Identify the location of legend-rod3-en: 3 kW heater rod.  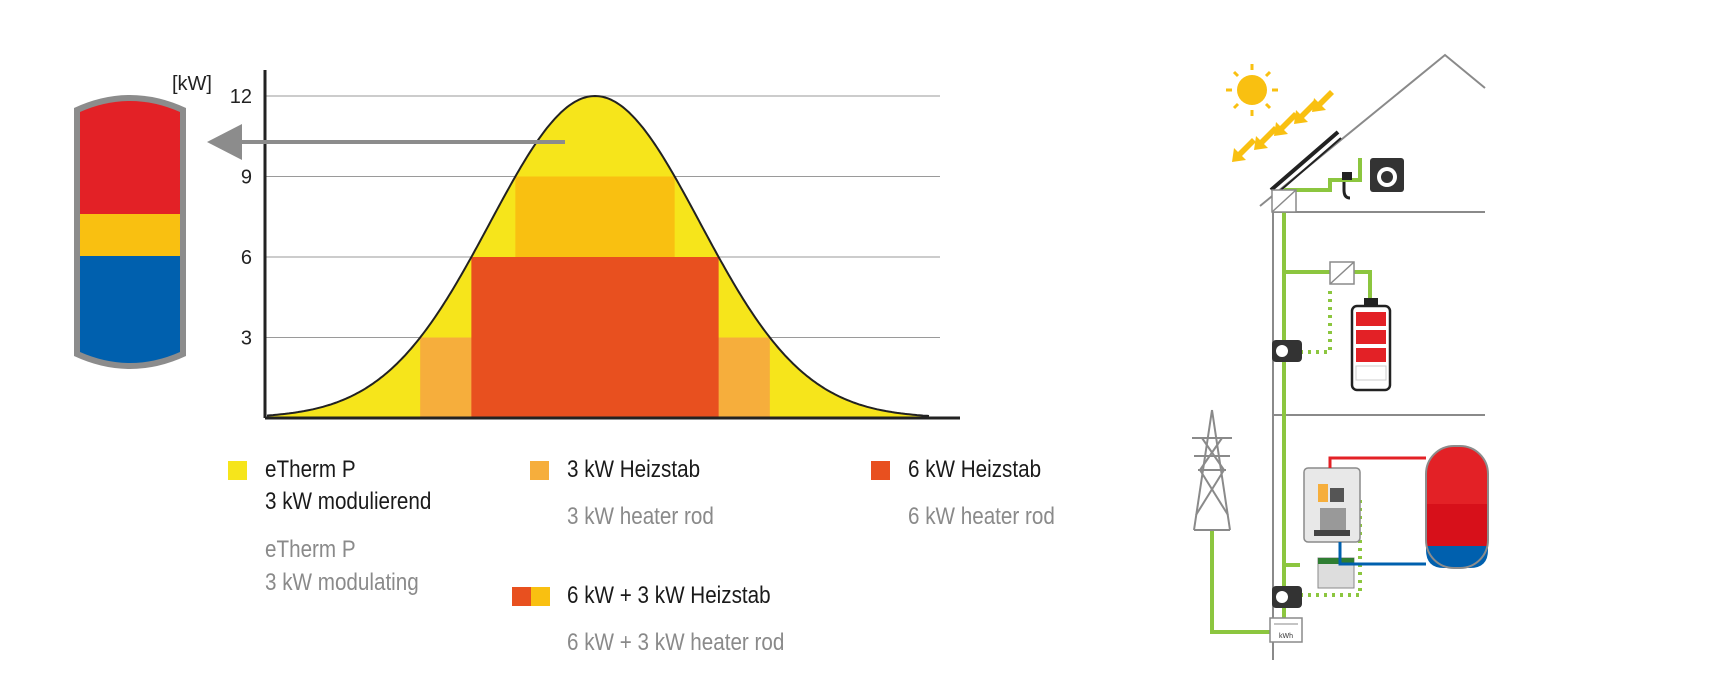
(640, 516).